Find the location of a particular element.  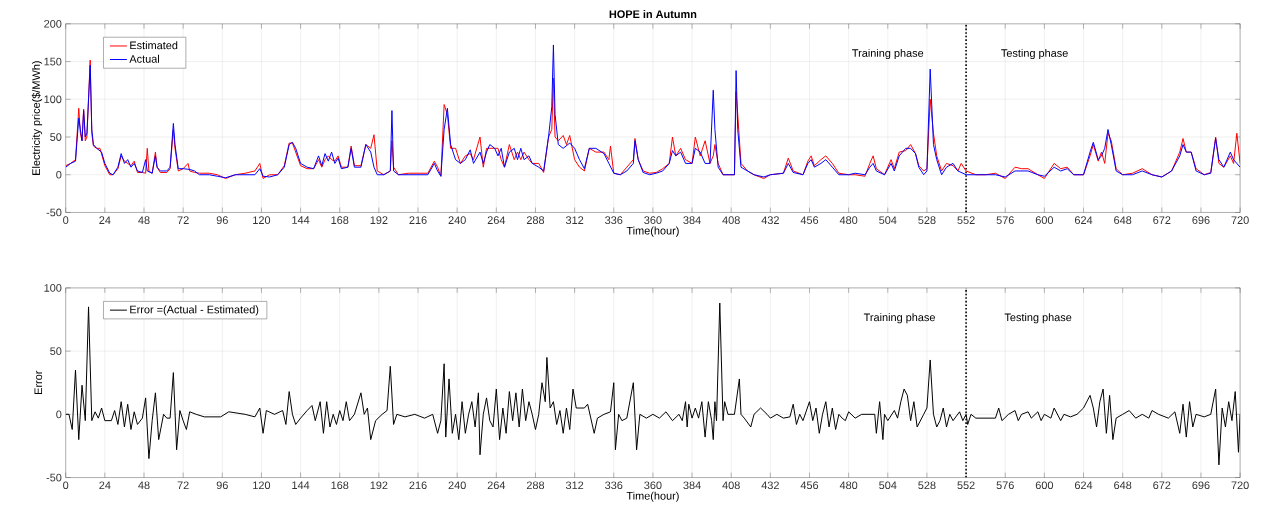

y-axis-title: Error is located at coordinates (38, 382).